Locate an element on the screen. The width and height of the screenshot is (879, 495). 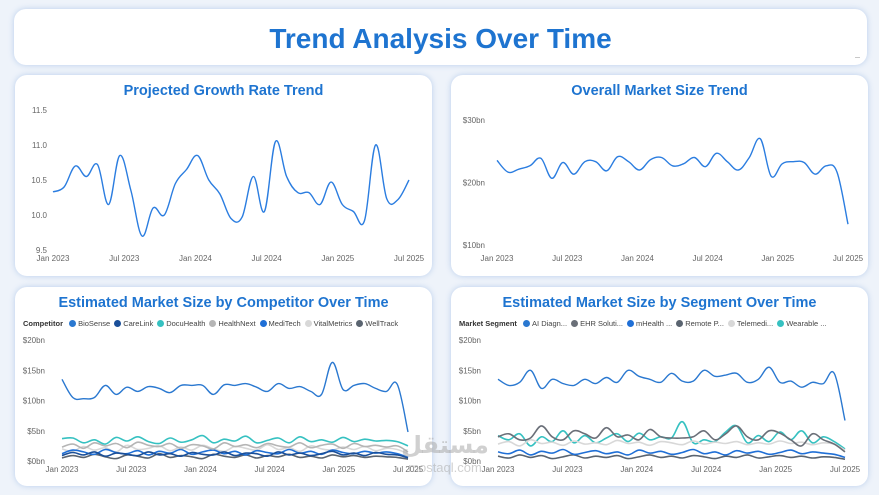
y-tick-label: 10.0 is located at coordinates (39, 215).